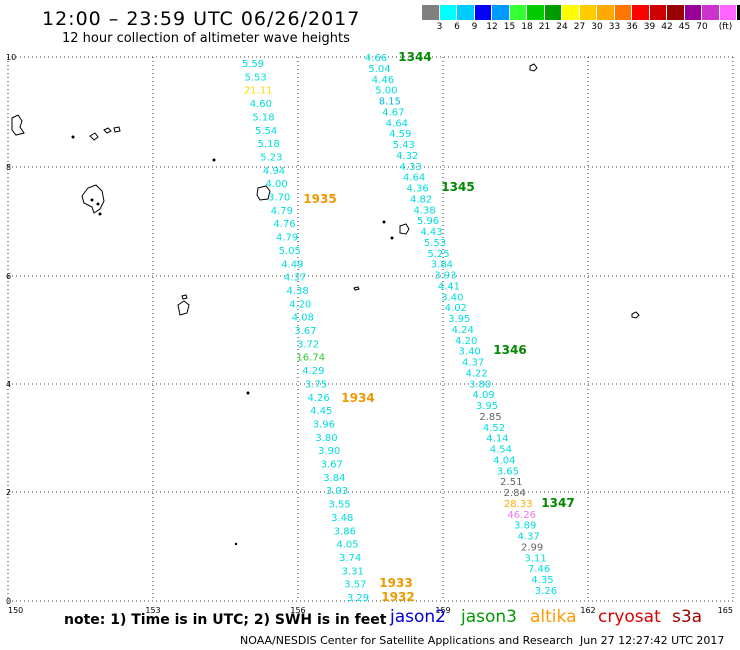 The image size is (740, 650). Describe the element at coordinates (532, 547) in the screenshot. I see `wave-height-value: 2.99` at that location.